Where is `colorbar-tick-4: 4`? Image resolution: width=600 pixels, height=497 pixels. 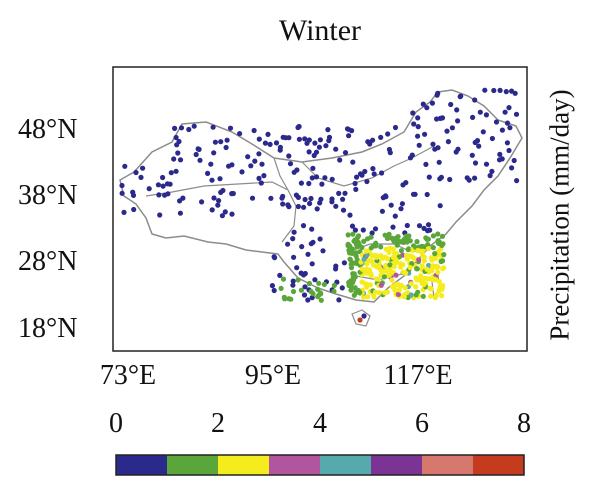 colorbar-tick-4: 4 is located at coordinates (320, 423).